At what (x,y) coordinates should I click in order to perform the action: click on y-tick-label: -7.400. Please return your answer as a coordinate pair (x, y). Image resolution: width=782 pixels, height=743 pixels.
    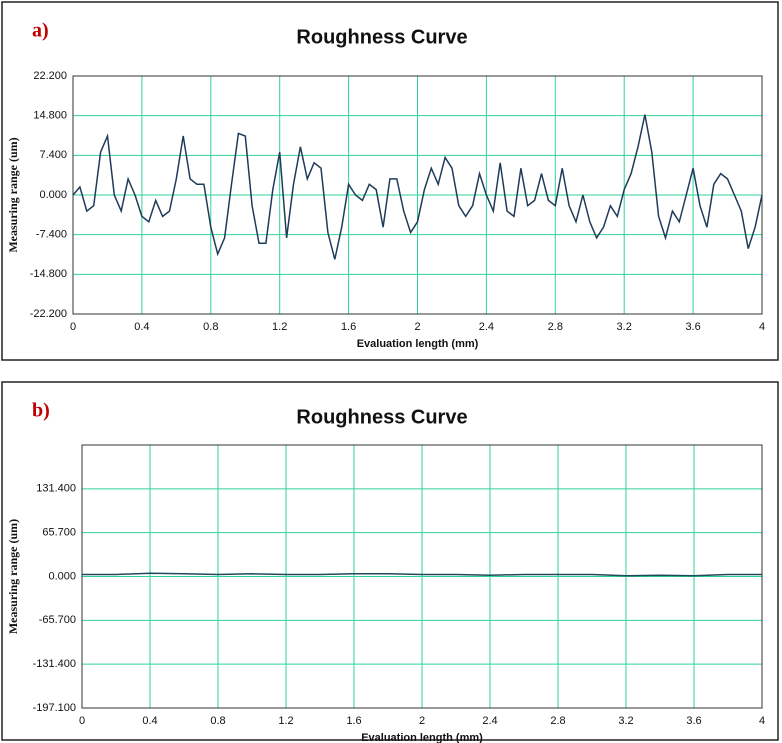
    Looking at the image, I should click on (51, 235).